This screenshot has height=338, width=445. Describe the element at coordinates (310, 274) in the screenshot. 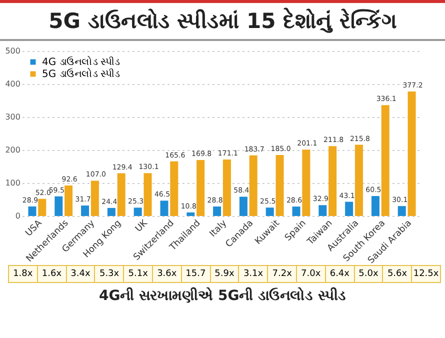

I see `text: 7.0x` at that location.